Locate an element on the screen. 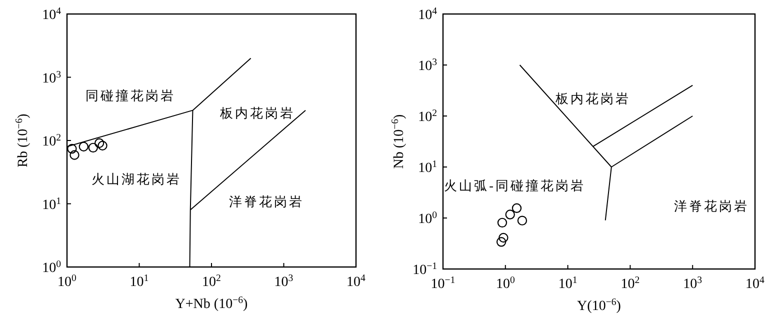 Image resolution: width=774 pixels, height=321 pixels. x-axis-title: Y(10$^{−6}$) is located at coordinates (599, 305).